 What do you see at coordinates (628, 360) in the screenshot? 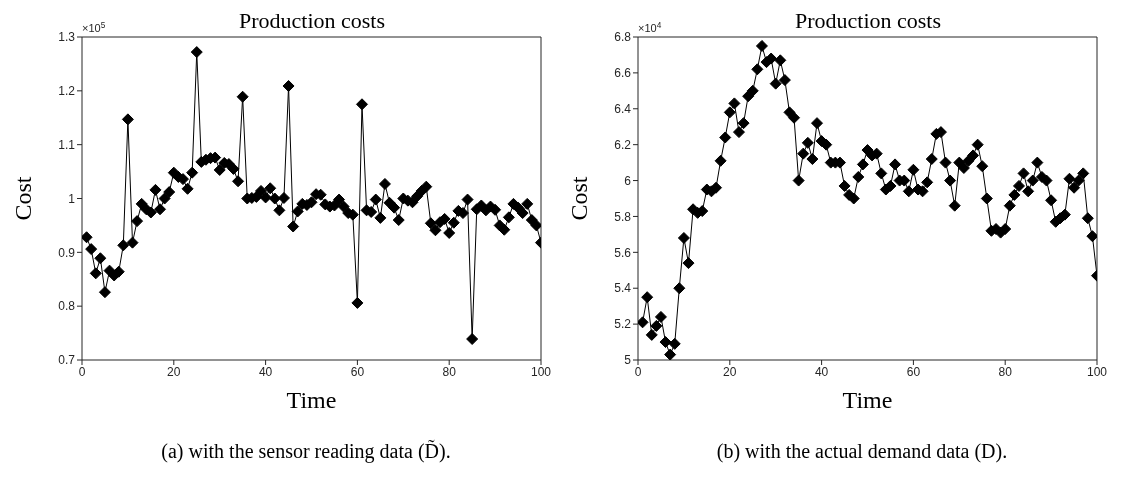
I see `y-tick-label: 5` at bounding box center [628, 360].